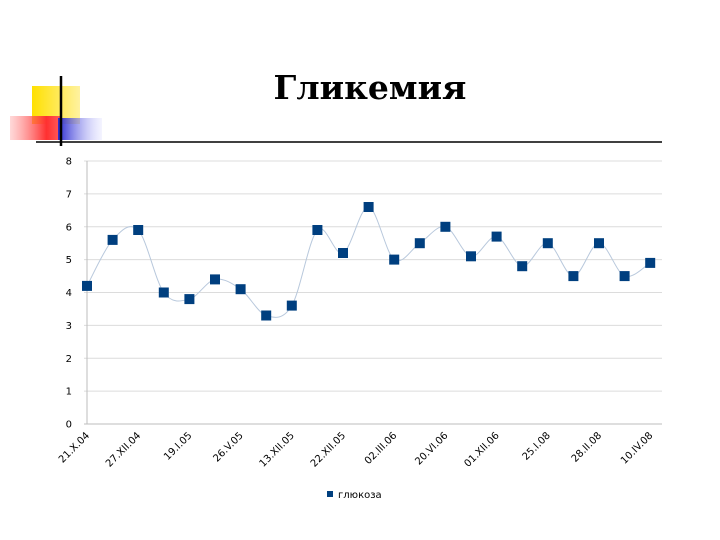  I want to click on x-tick-label: 25.I.08, so click(537, 446).